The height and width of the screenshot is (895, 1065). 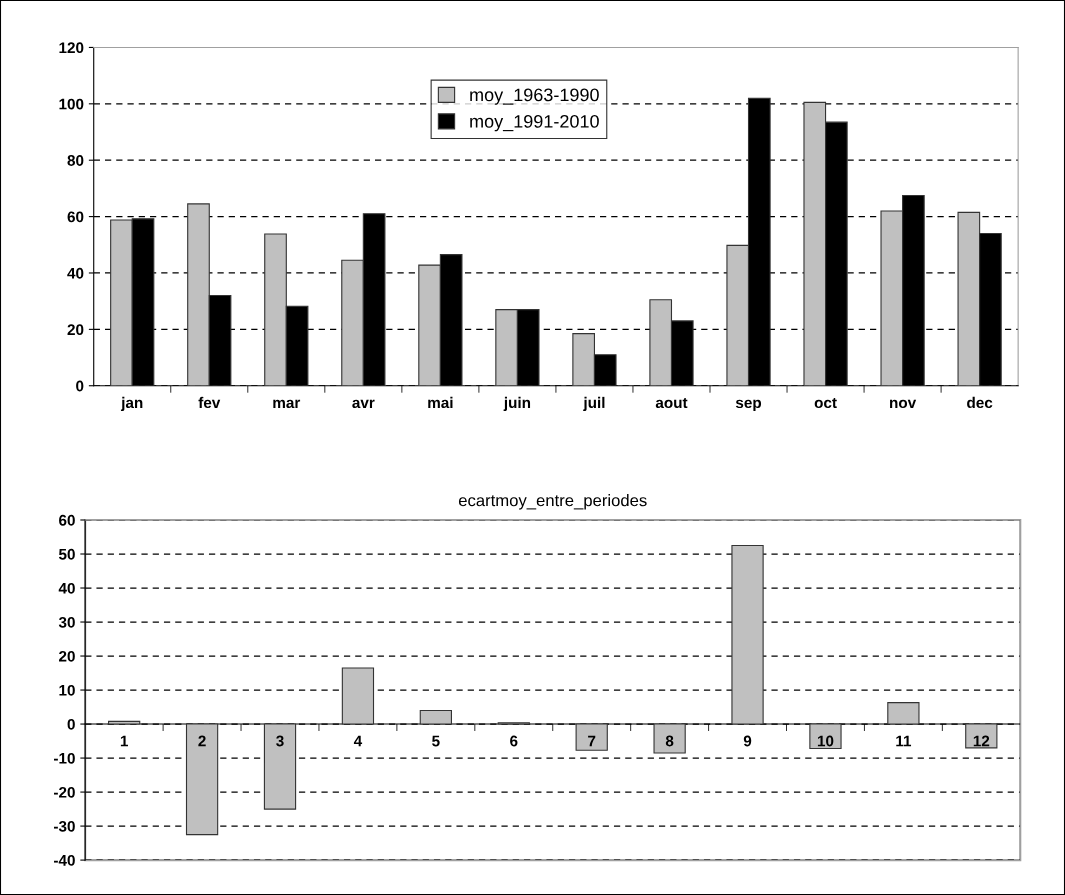 What do you see at coordinates (287, 404) in the screenshot?
I see `x-tick-label: mar` at bounding box center [287, 404].